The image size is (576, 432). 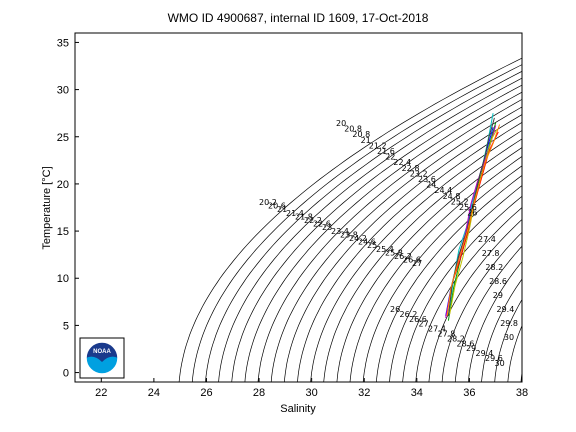 What do you see at coordinates (494, 358) in the screenshot?
I see `contour-label: 29.6` at bounding box center [494, 358].